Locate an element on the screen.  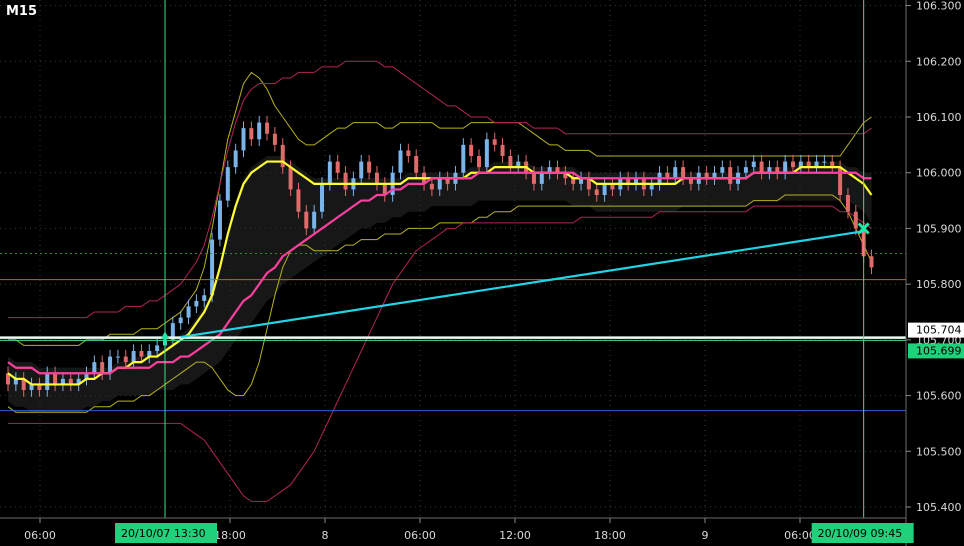
price-badge is located at coordinates (936, 351).